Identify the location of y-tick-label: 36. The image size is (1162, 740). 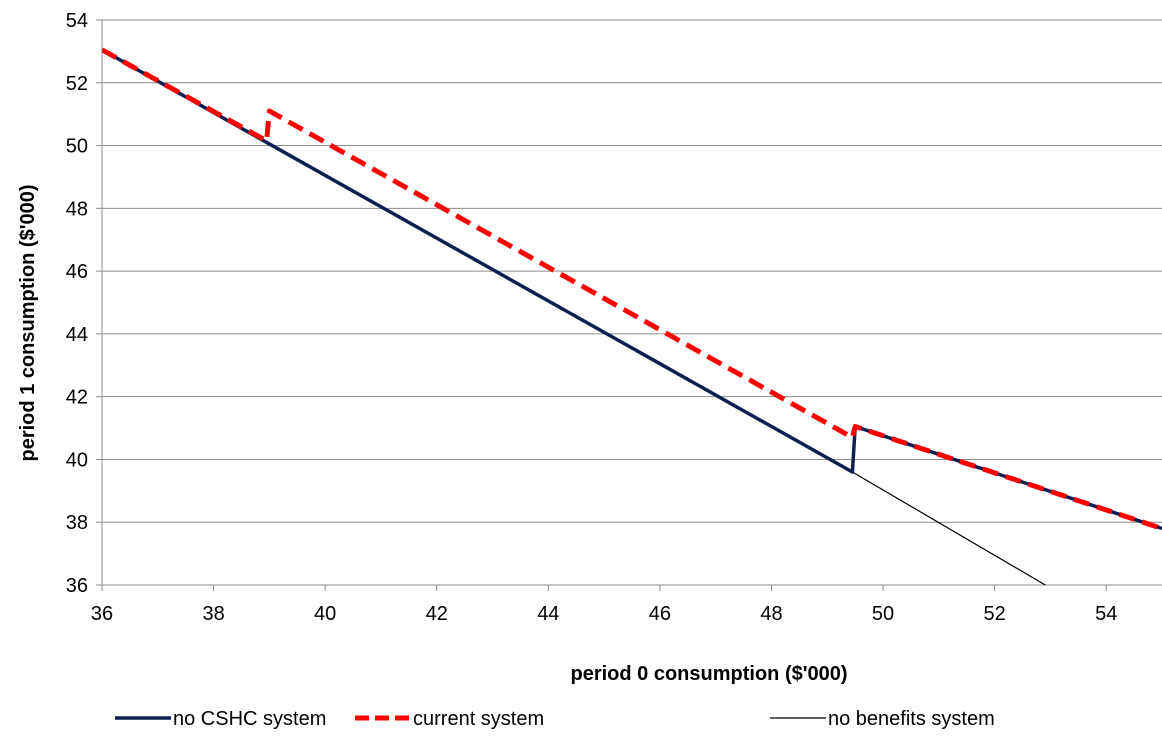
(77, 586).